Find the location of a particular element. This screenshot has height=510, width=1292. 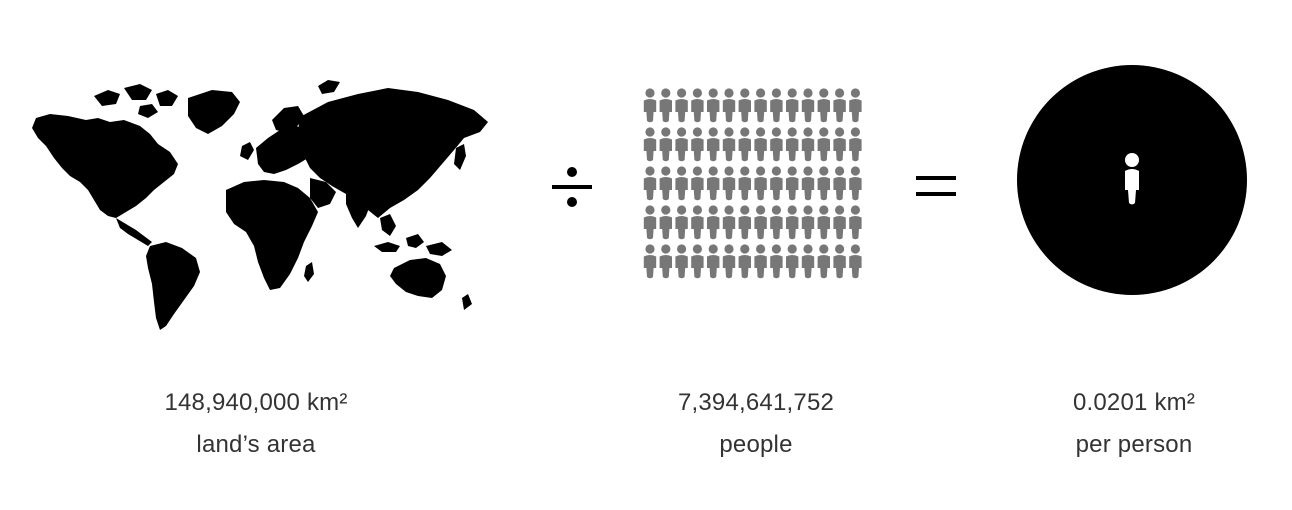

person-in-circle-icon is located at coordinates (1132, 180).